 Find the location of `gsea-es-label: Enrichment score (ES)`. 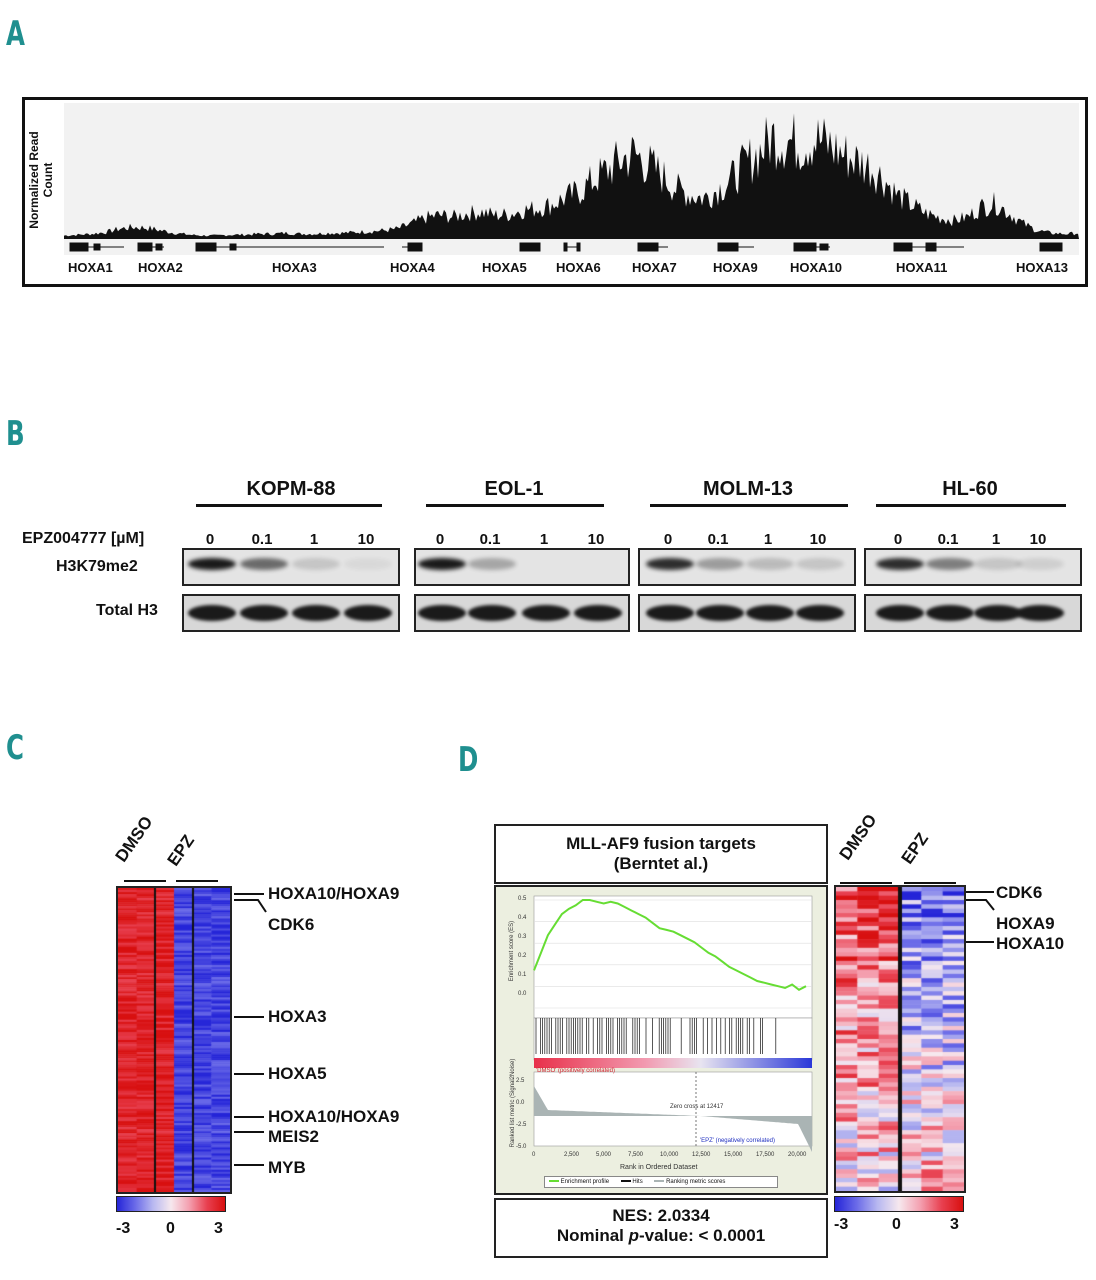

gsea-es-label: Enrichment score (ES) is located at coordinates (512, 951).